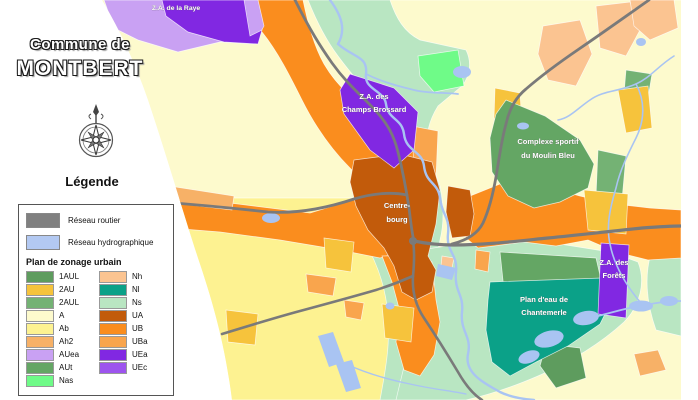  Describe the element at coordinates (59, 367) in the screenshot. I see `legend-item-AUt: AUt` at that location.